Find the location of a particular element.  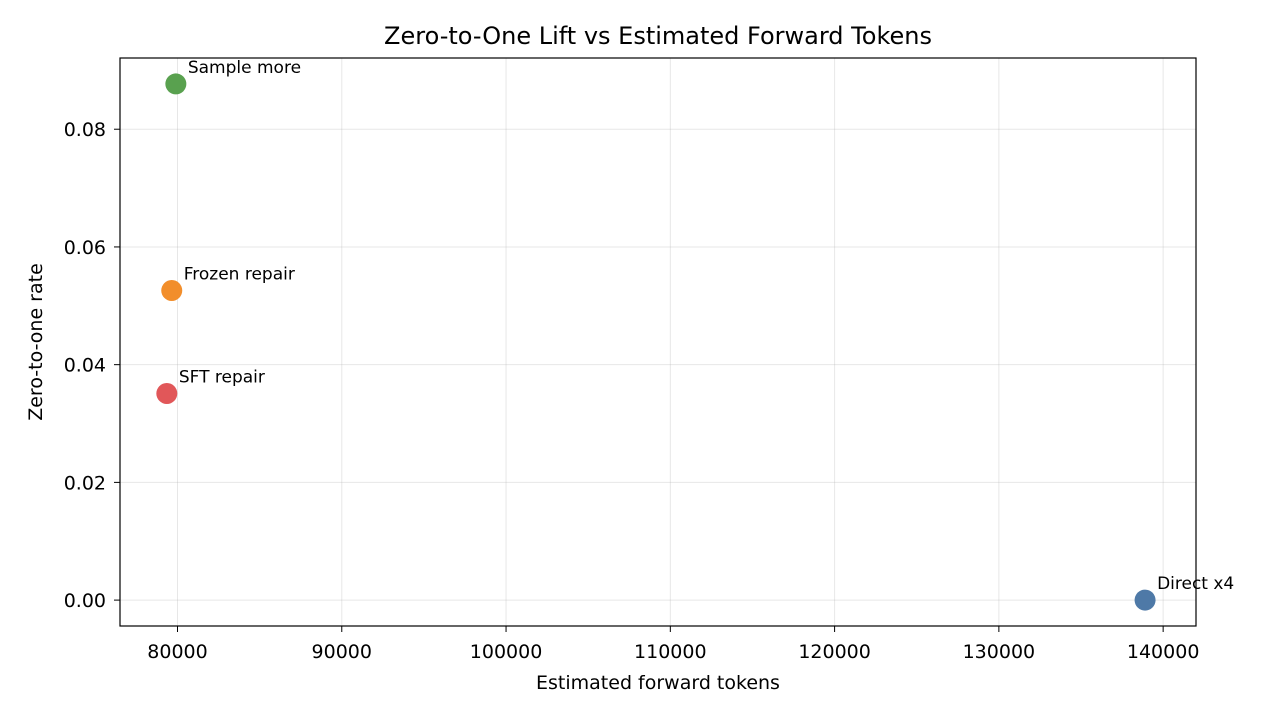

x-axis-label: Estimated forward tokens is located at coordinates (658, 683).